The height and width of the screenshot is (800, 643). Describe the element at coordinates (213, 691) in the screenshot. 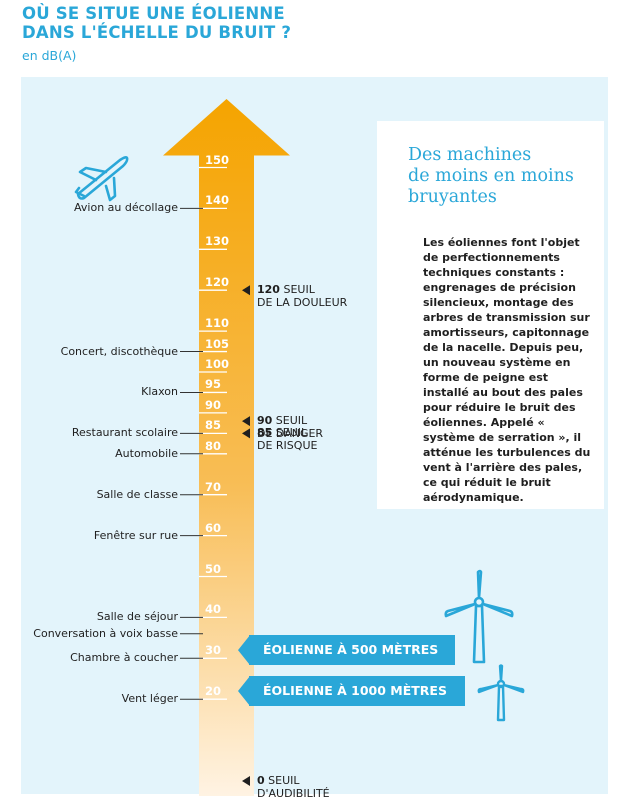

I see `tick-label: 20` at that location.